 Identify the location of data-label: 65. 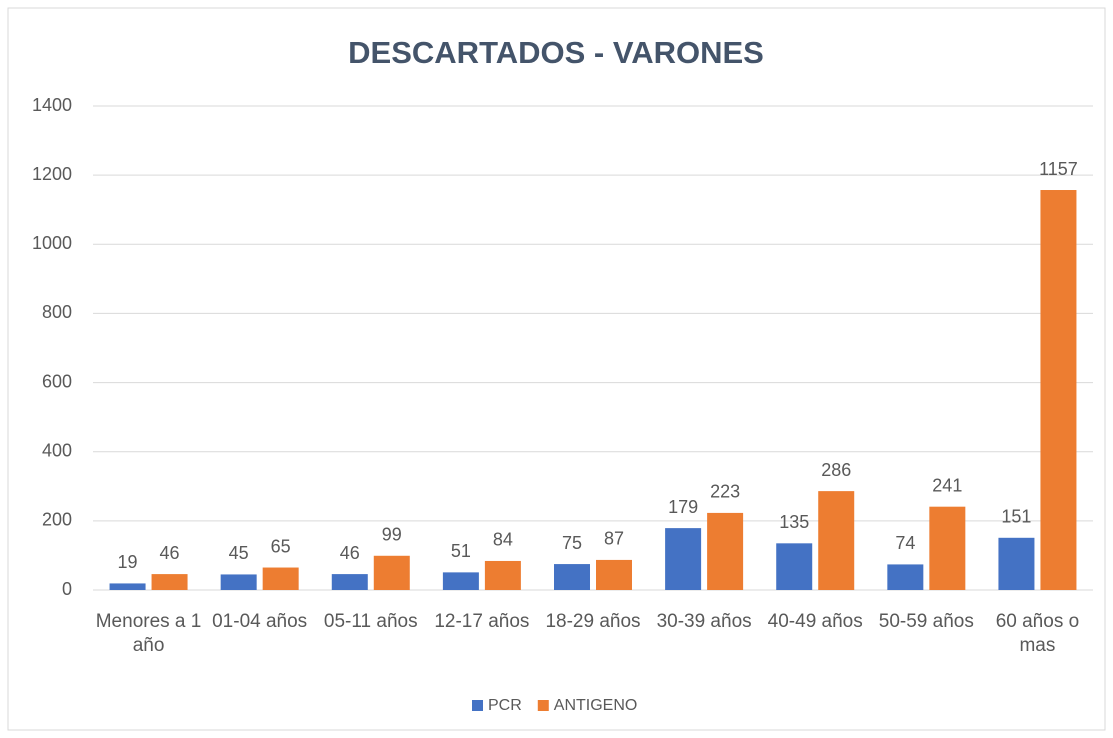
(281, 546).